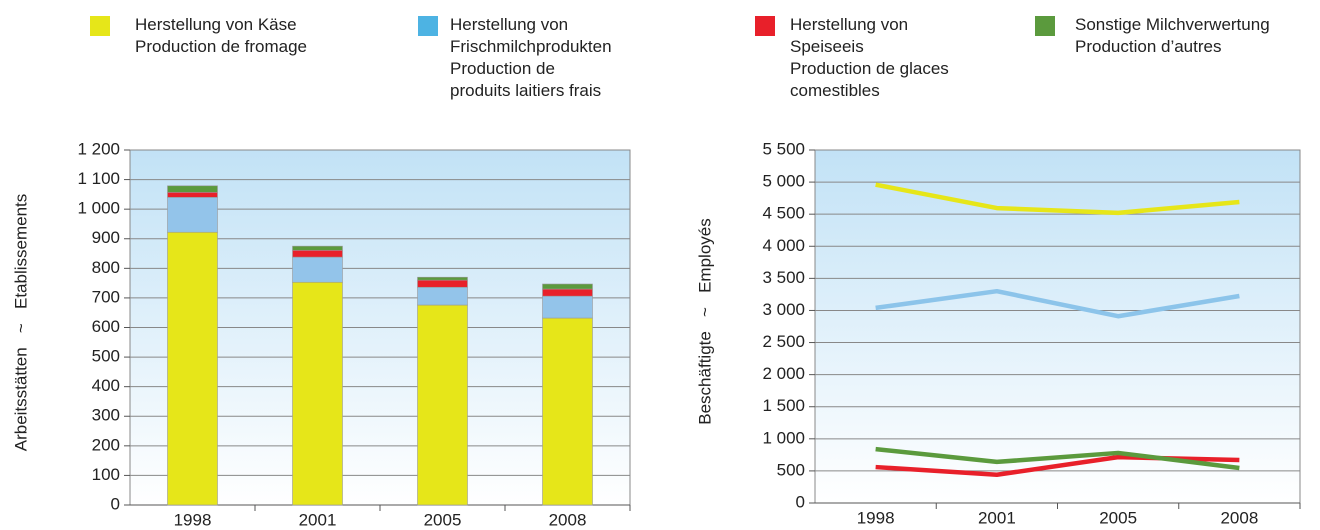 The width and height of the screenshot is (1320, 530). I want to click on y-tick-label: 100, so click(106, 474).